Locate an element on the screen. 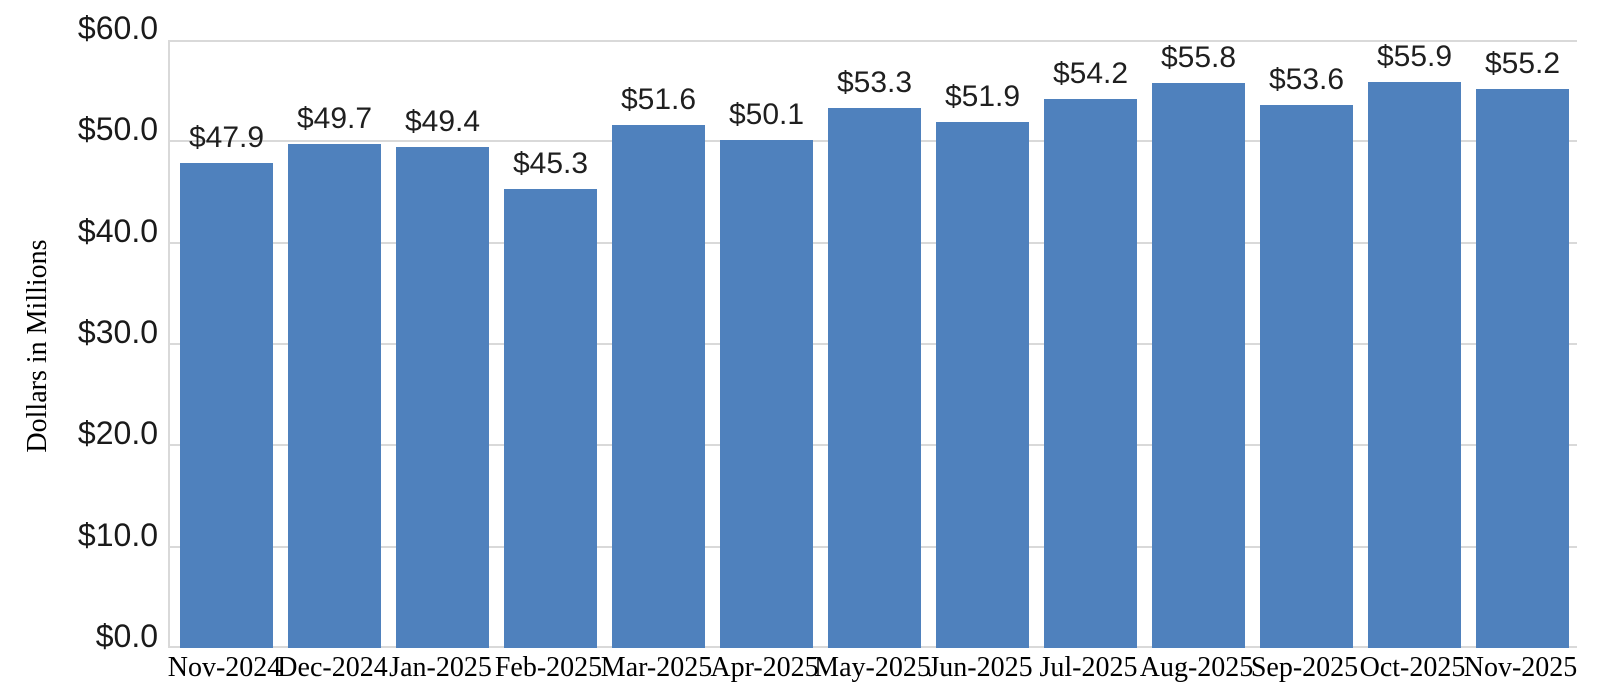 This screenshot has height=698, width=1600. bar-slot: $45.3 is located at coordinates (550, 344).